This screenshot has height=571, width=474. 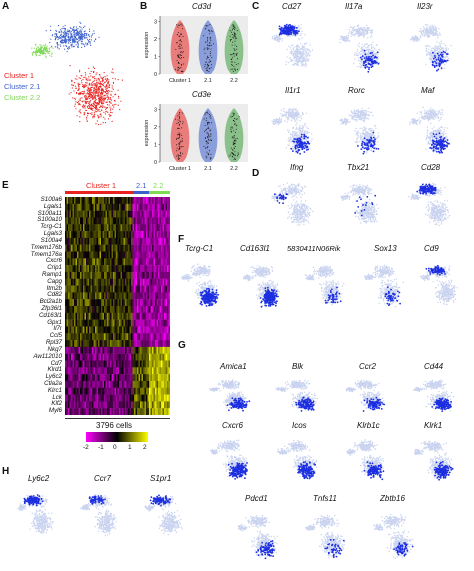 What do you see at coordinates (297, 395) in the screenshot?
I see `feature-plot-blk` at bounding box center [297, 395].